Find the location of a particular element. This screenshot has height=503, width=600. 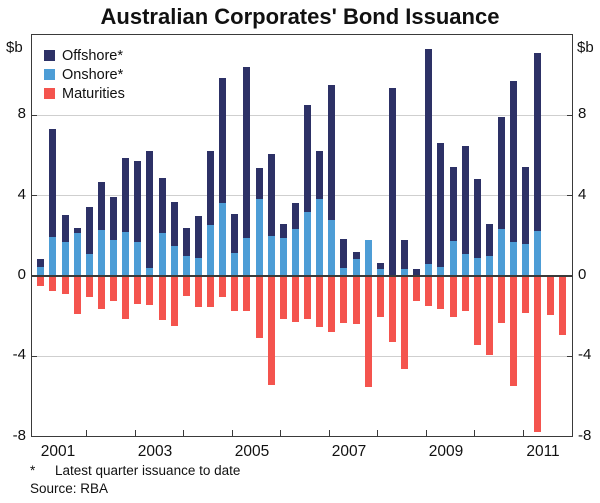

legend-item-offshore: Offshore* is located at coordinates (84, 55).